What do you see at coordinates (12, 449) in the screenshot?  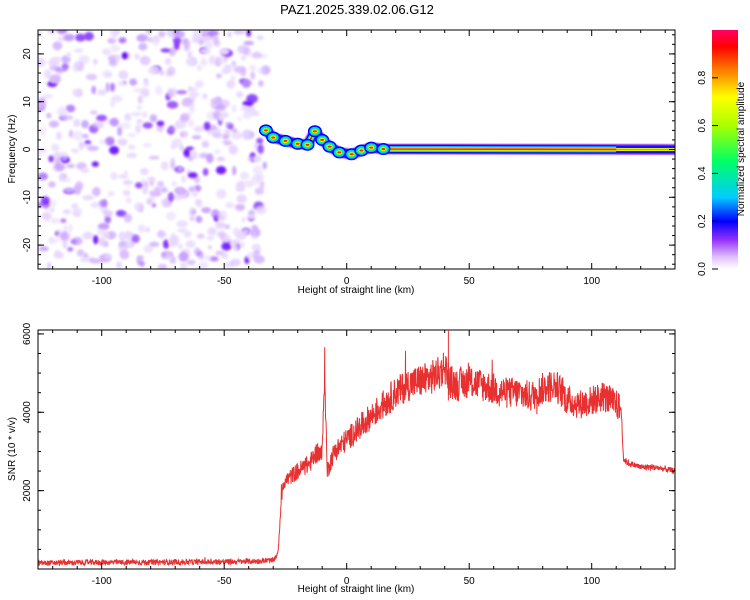 I see `snr-y-label: SNR (10 * v/v)` at bounding box center [12, 449].